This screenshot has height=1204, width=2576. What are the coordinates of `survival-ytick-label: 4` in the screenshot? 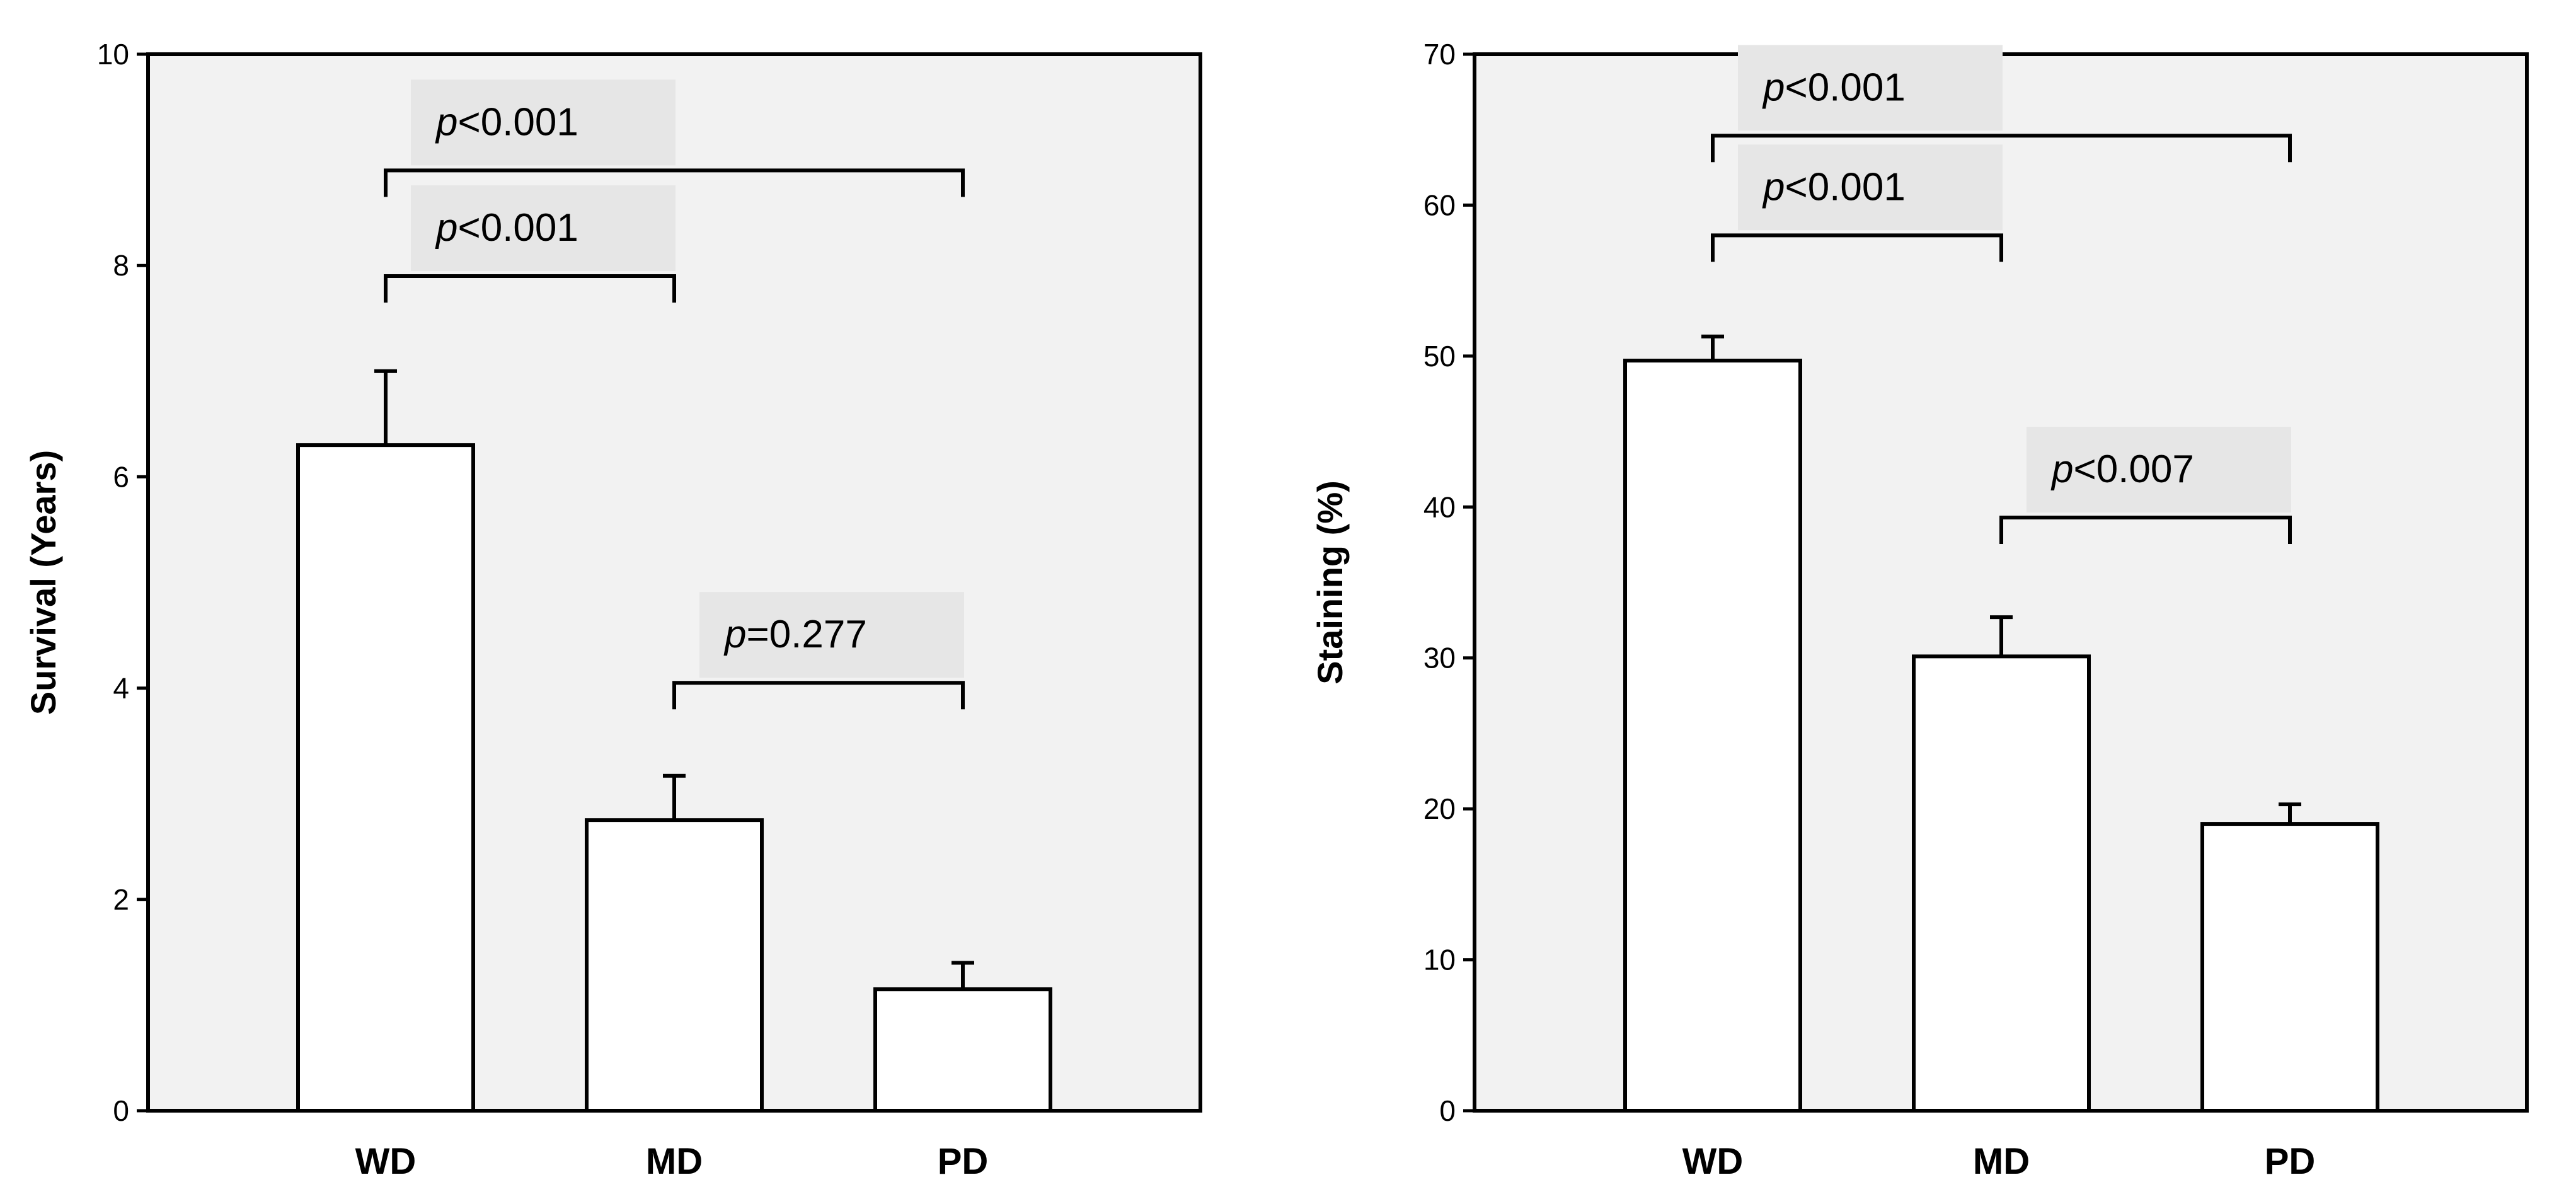 It's located at (121, 688).